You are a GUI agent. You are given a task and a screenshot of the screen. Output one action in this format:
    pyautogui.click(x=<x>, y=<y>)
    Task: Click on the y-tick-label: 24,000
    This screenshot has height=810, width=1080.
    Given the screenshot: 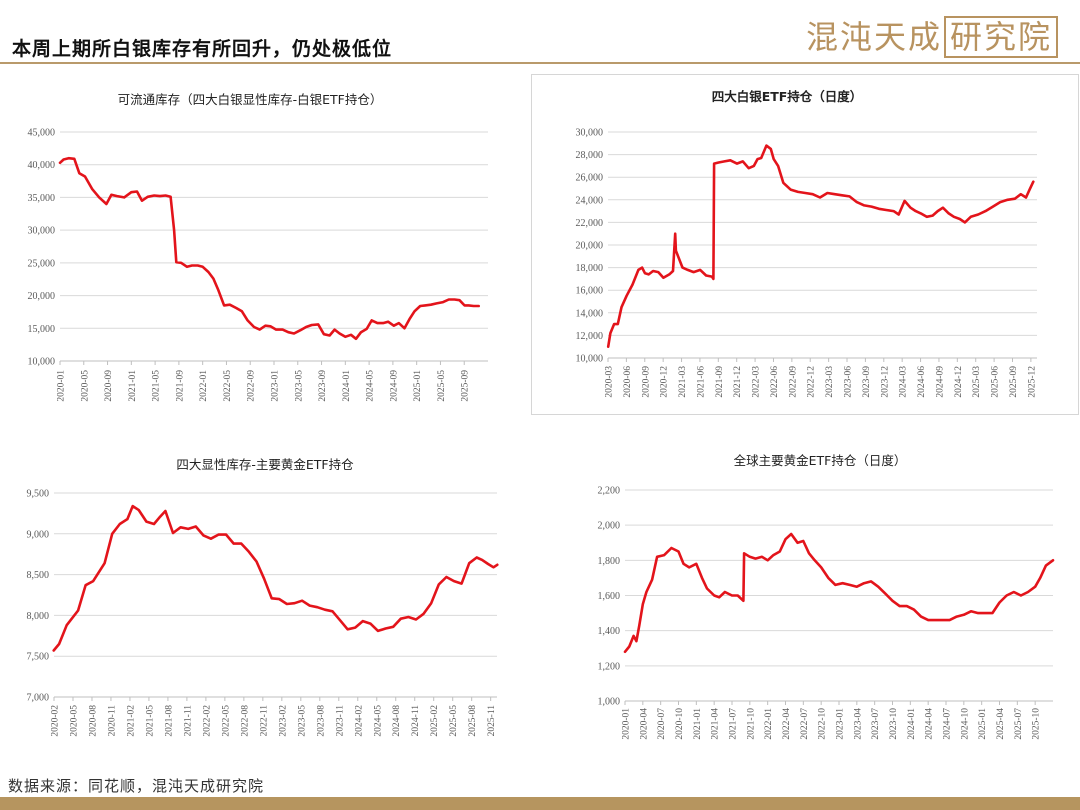 What is the action you would take?
    pyautogui.click(x=590, y=200)
    